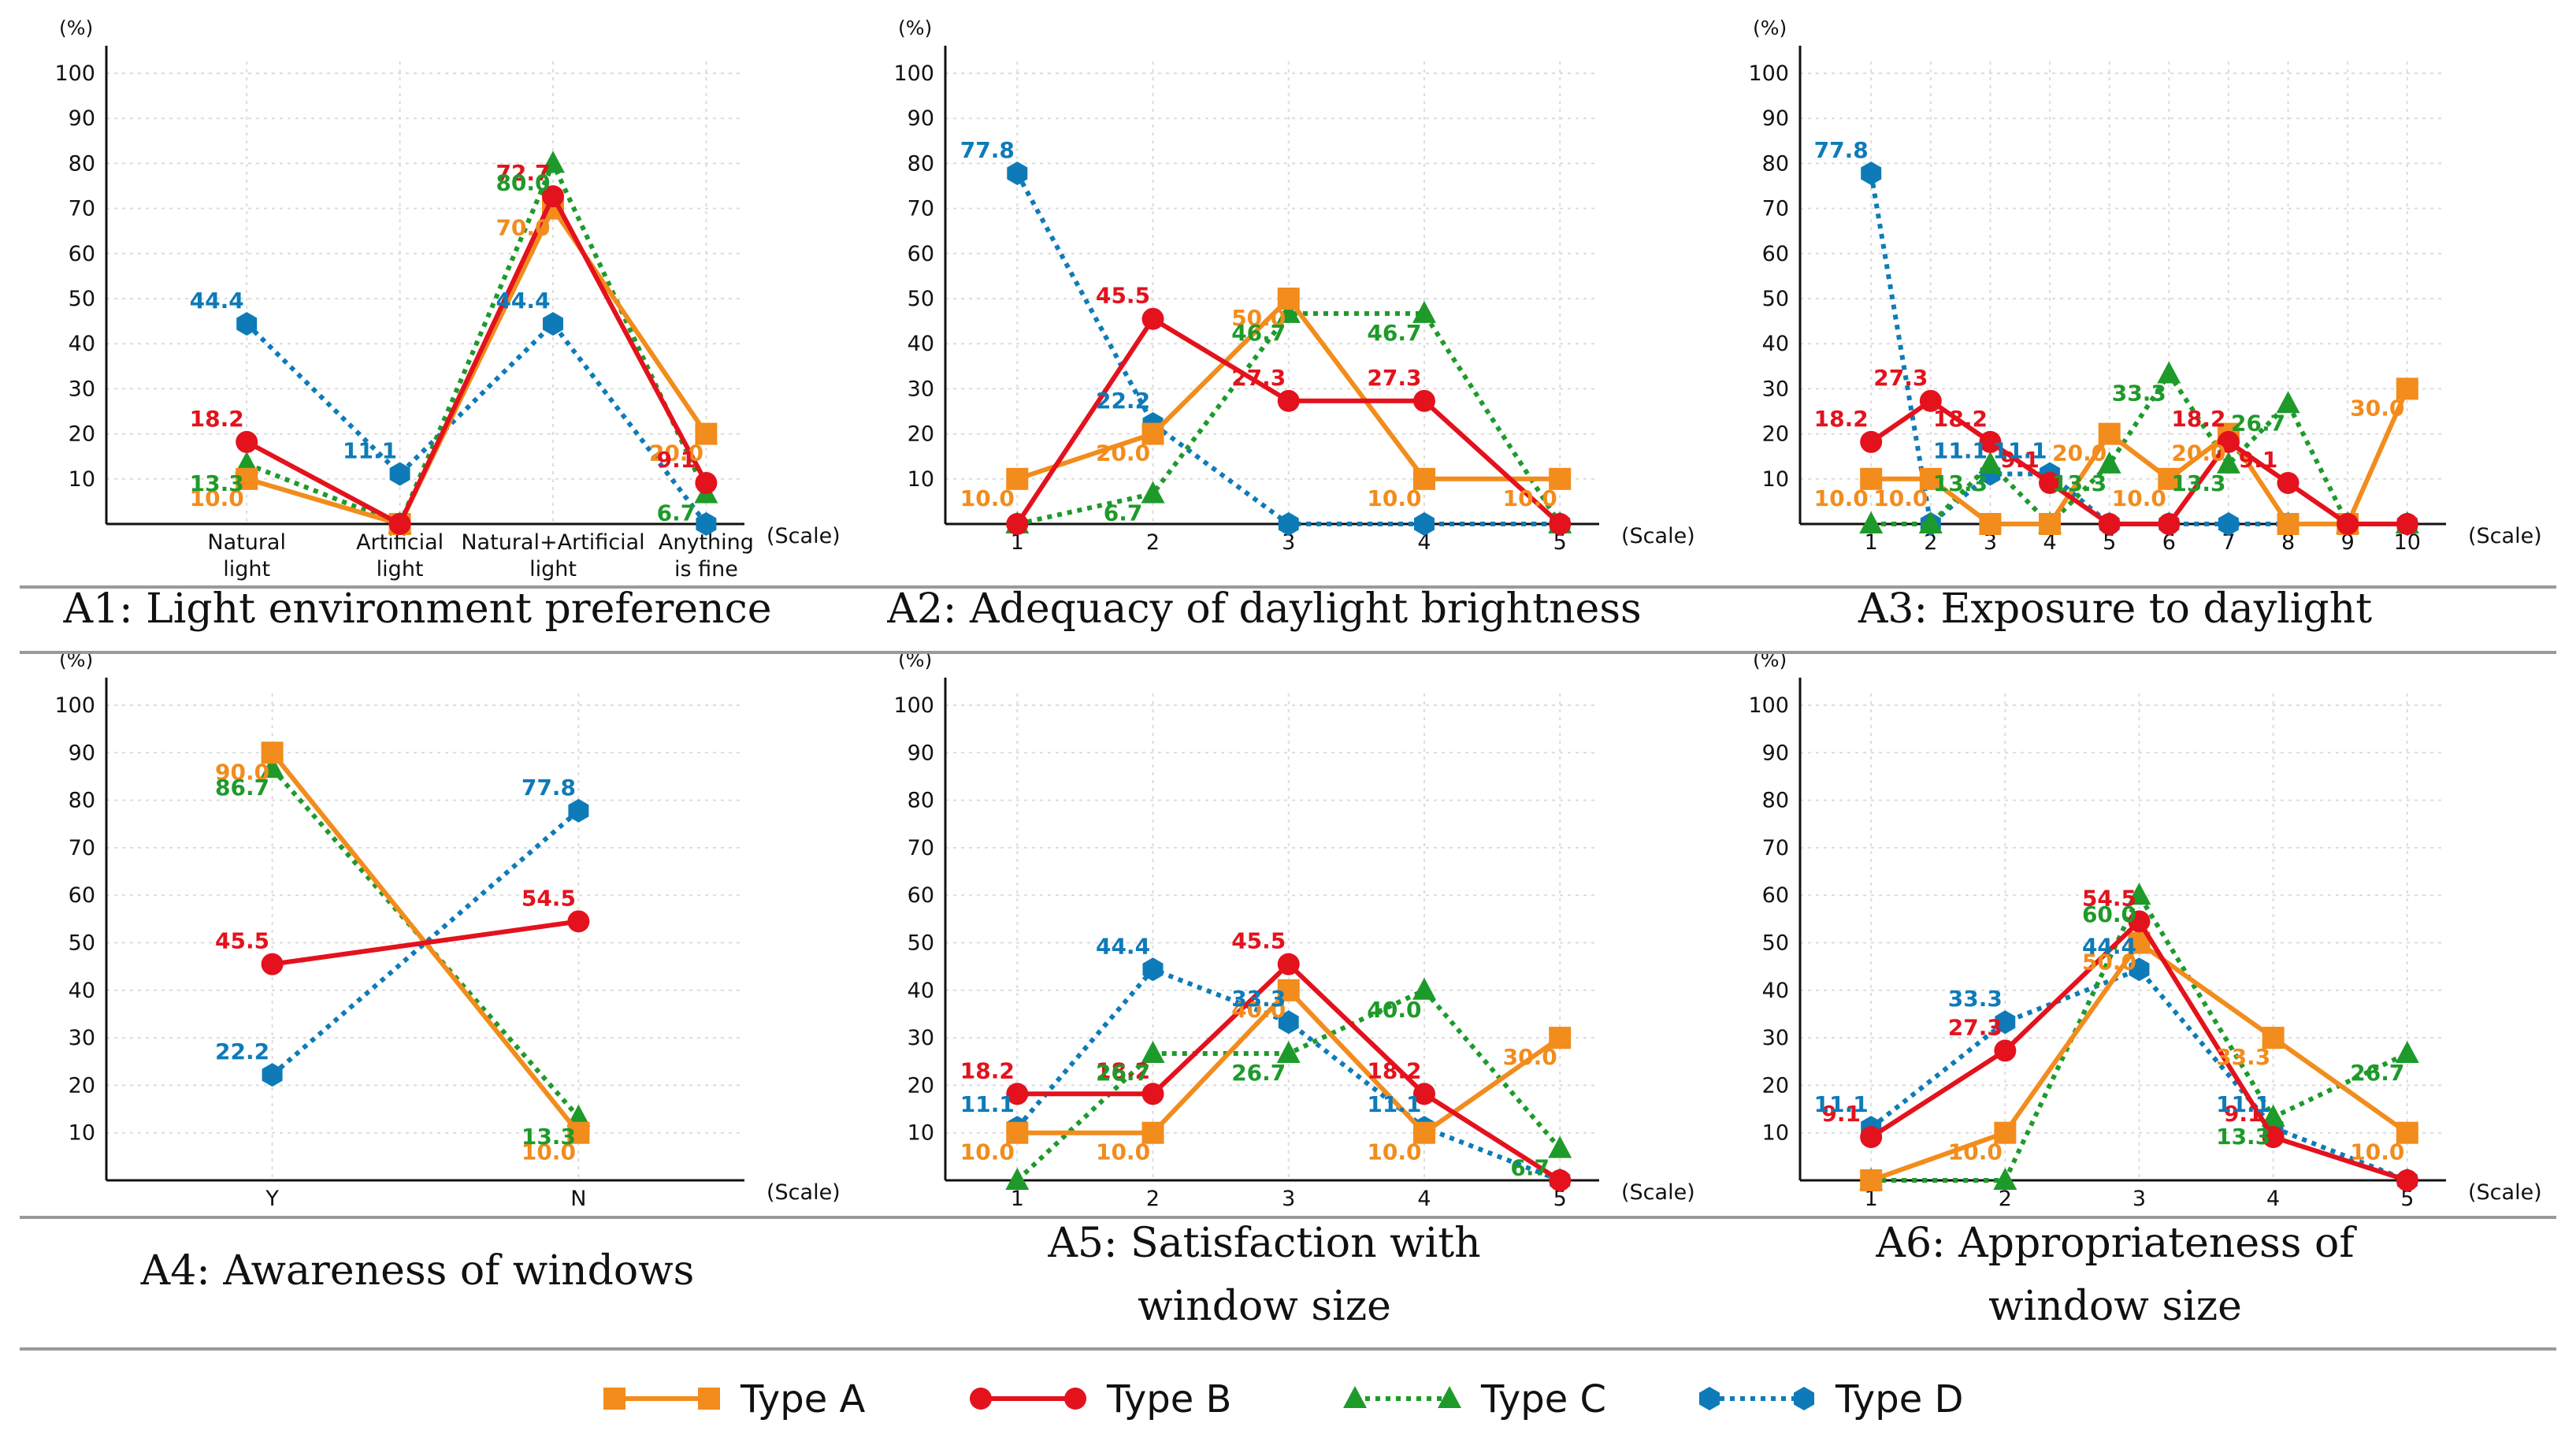 The image size is (2576, 1438). I want to click on x-tick-label: 1, so click(1017, 1199).